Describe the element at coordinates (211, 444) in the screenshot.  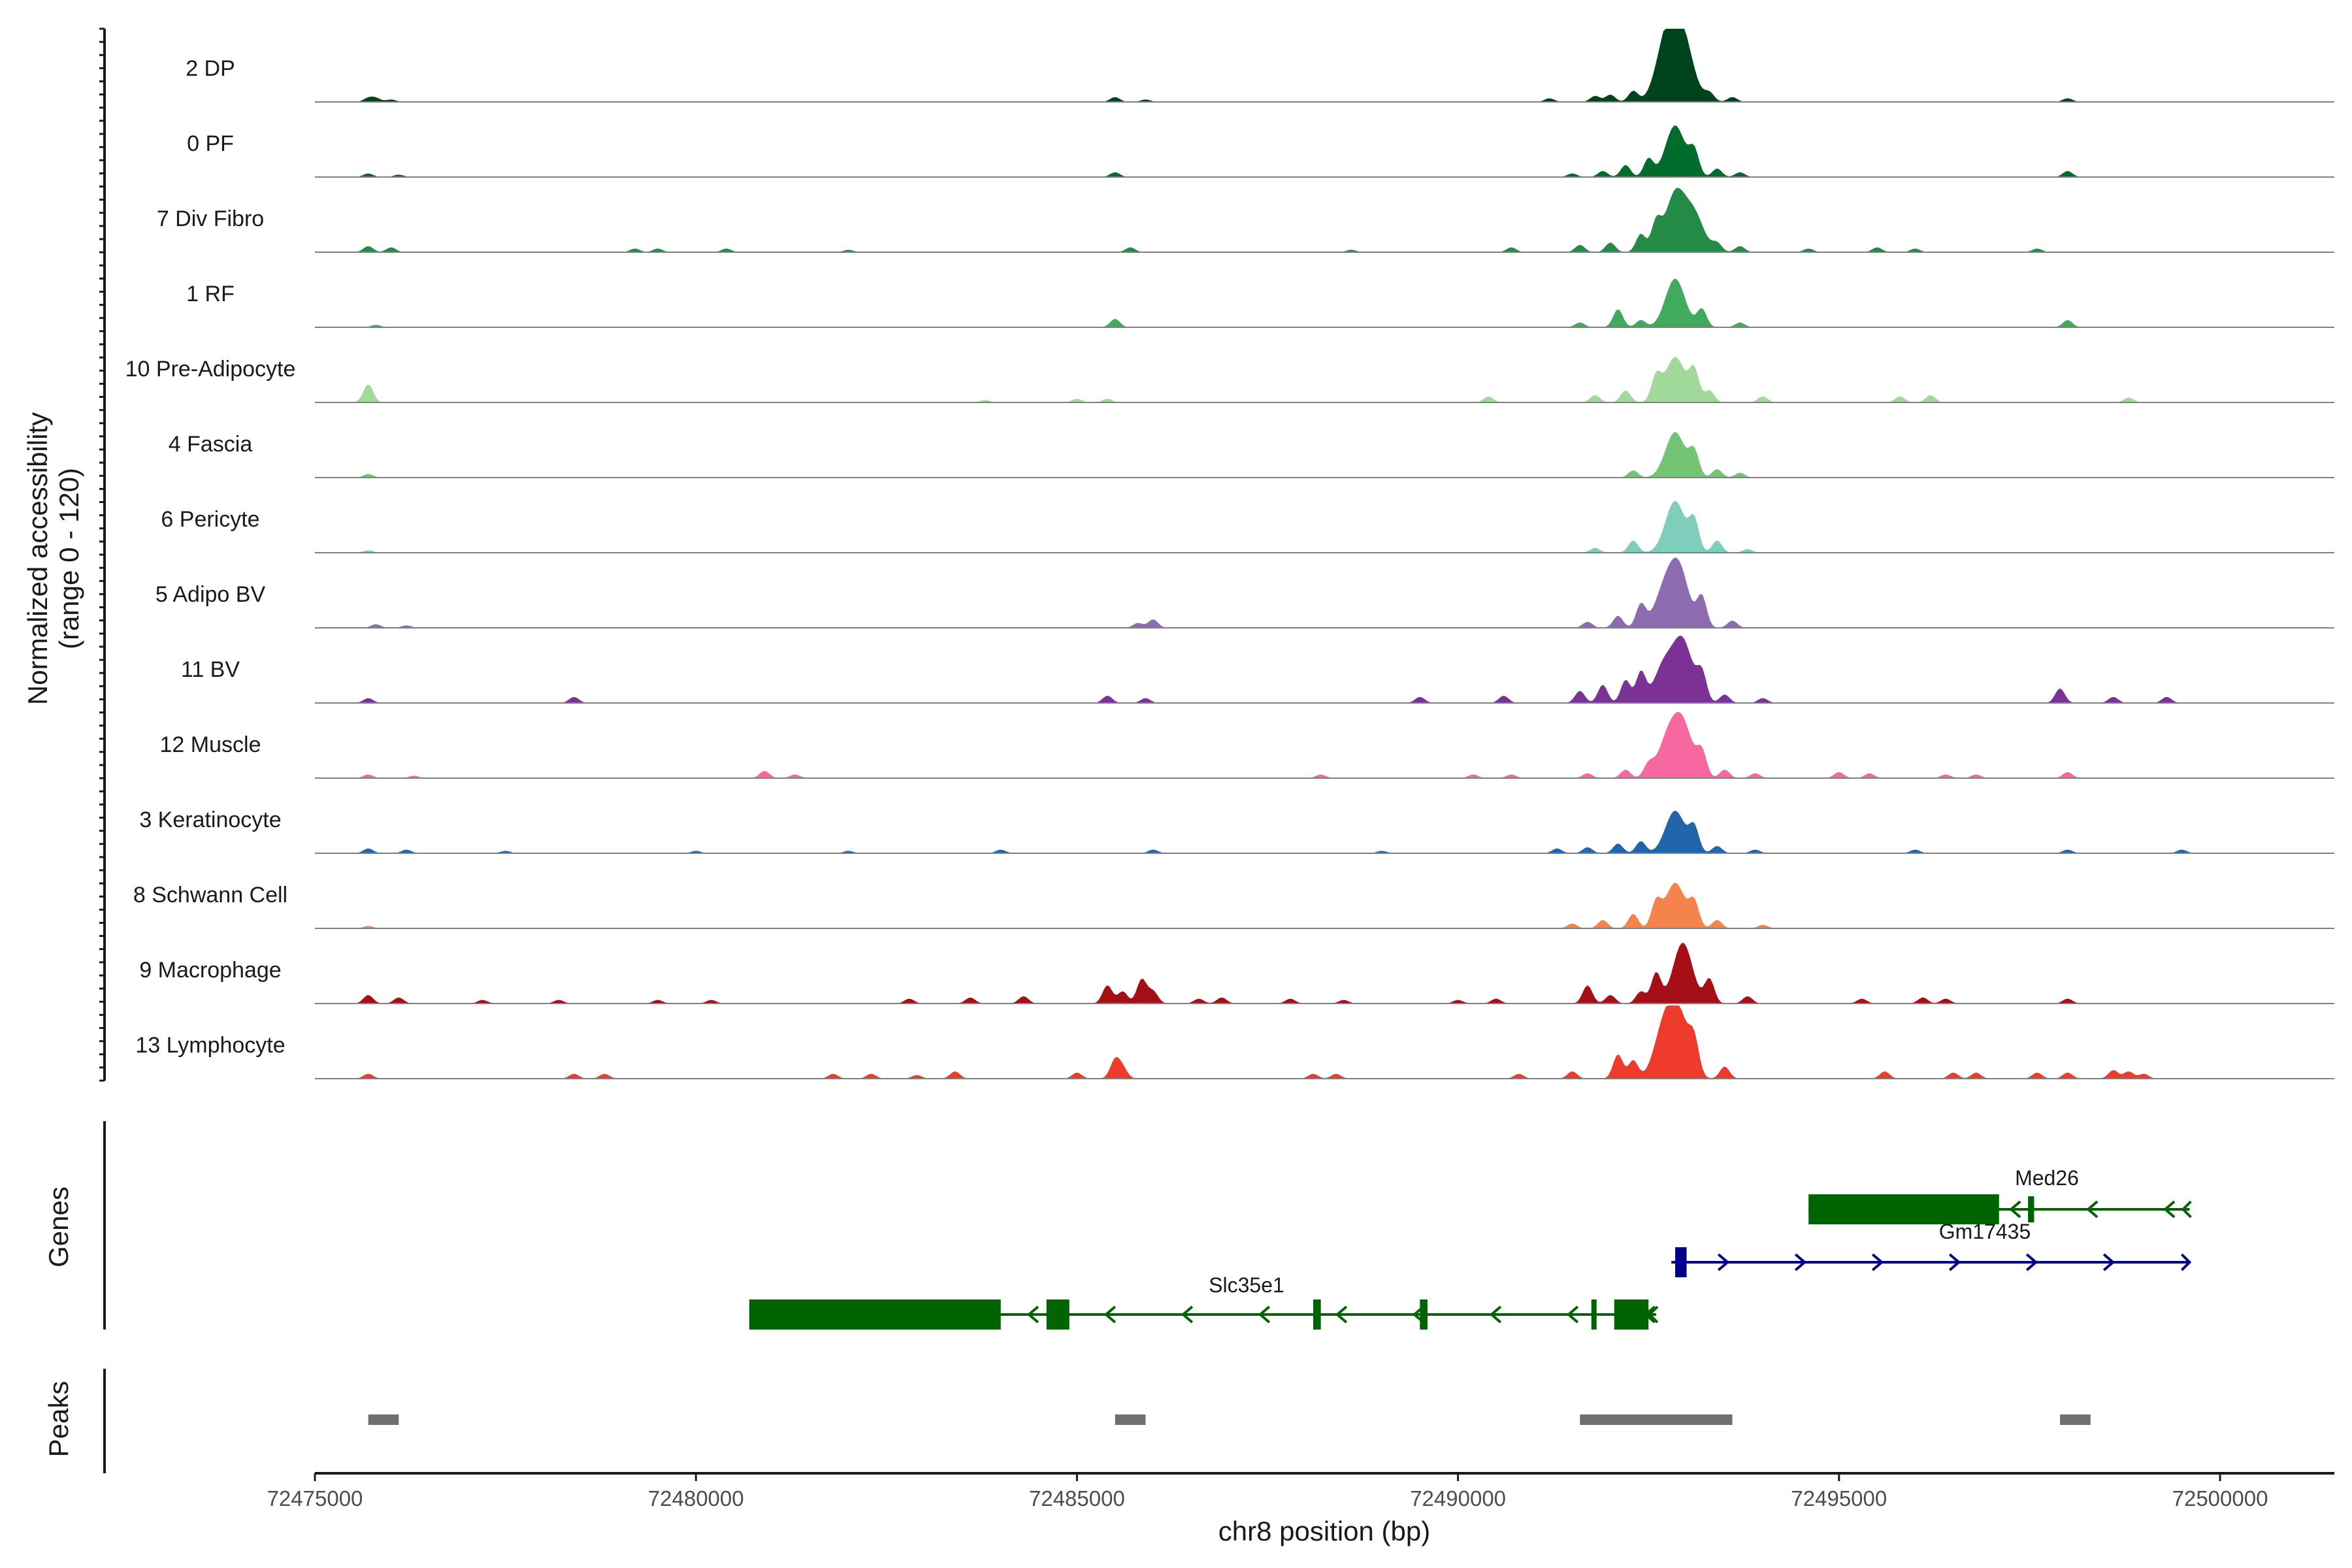
I see `track-label: 4 Fascia` at that location.